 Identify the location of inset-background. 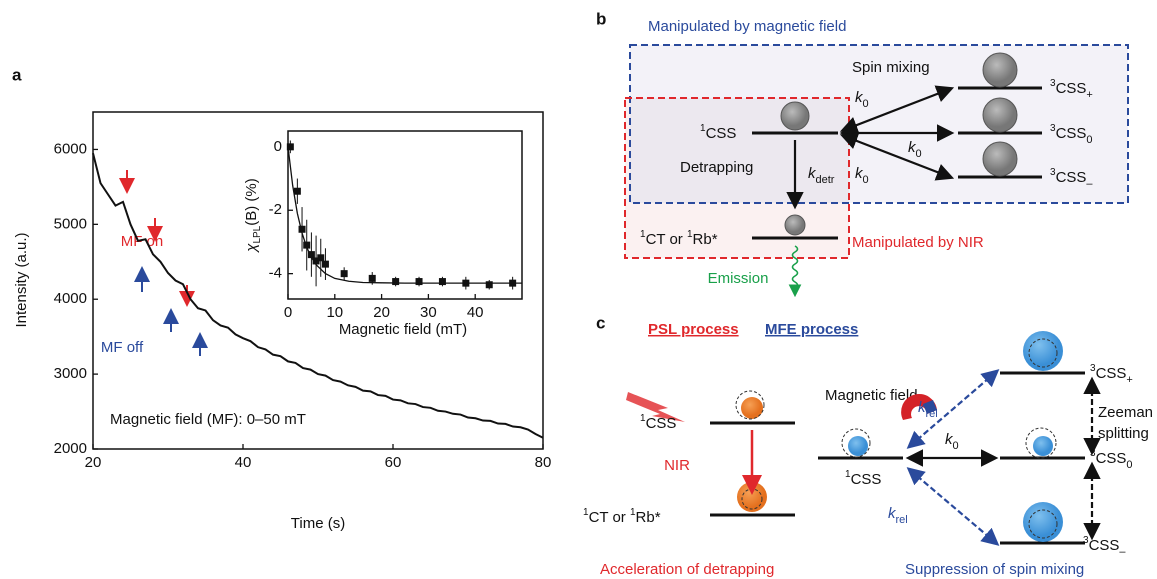
(405, 215).